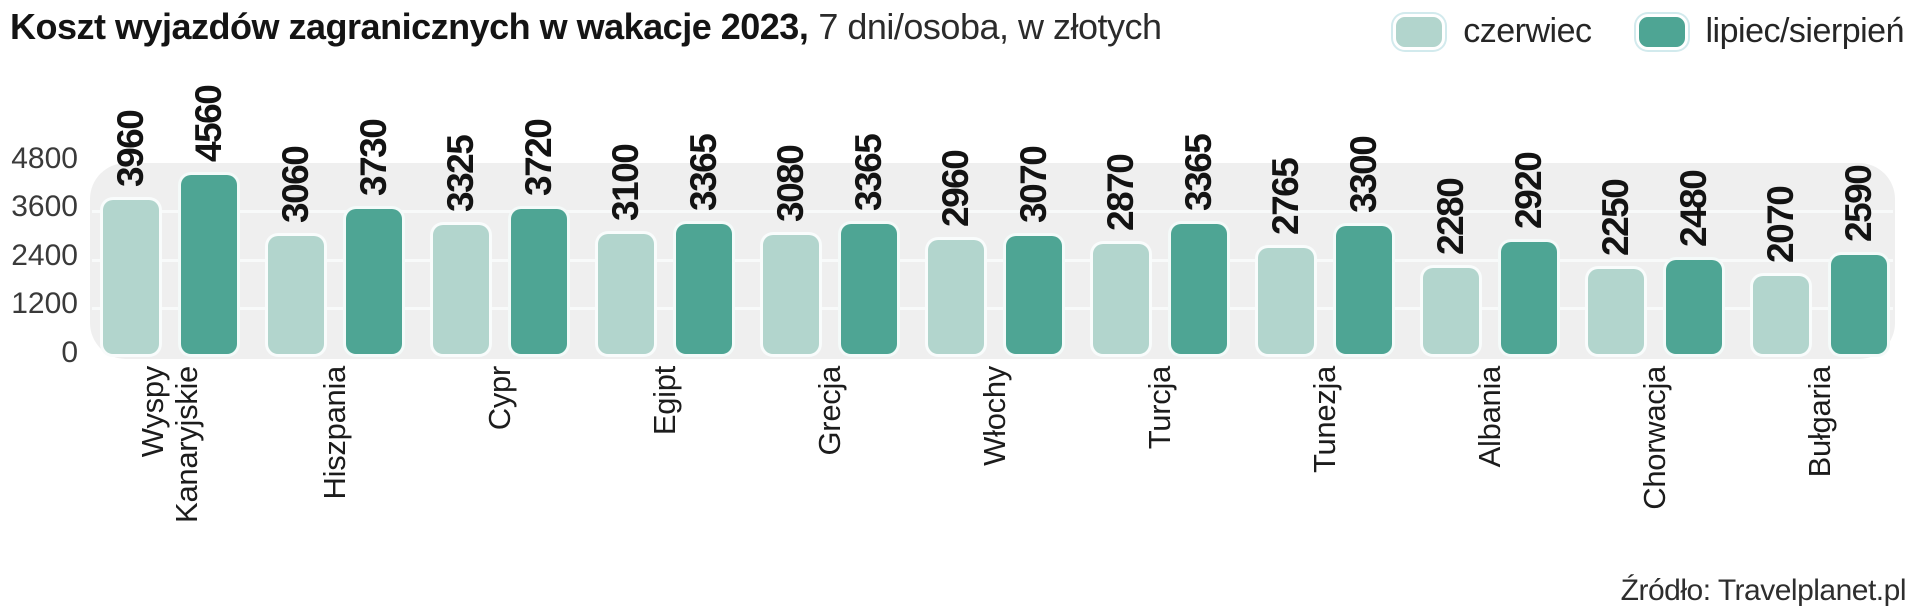  What do you see at coordinates (539, 281) in the screenshot?
I see `bar-cypr-lipiec-sierpien` at bounding box center [539, 281].